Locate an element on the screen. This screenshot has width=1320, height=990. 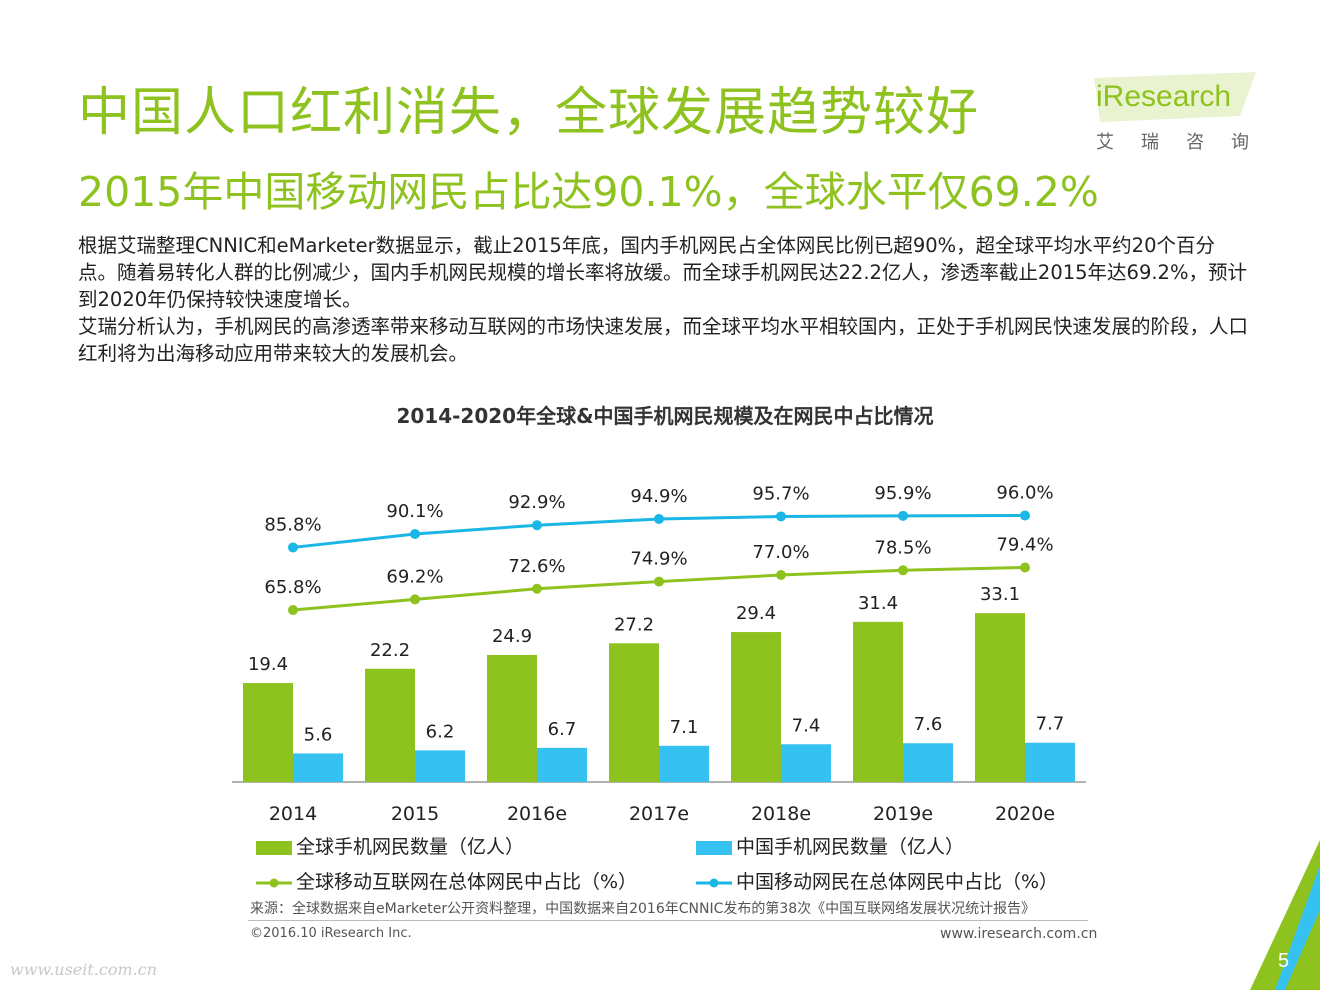
point-china-2015 is located at coordinates (415, 533).